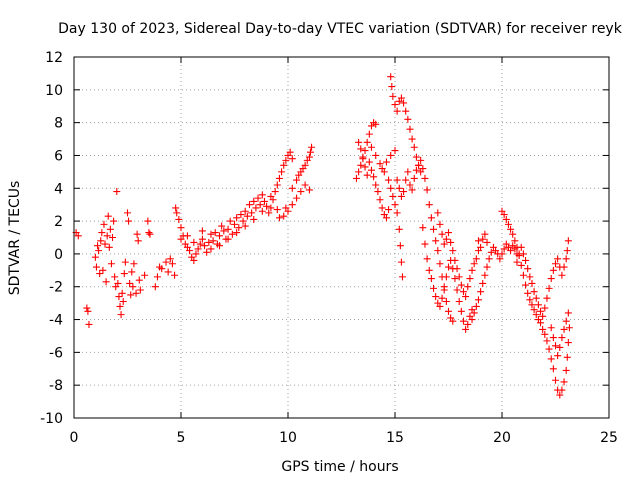  What do you see at coordinates (181, 438) in the screenshot?
I see `x-tick-label: 5` at bounding box center [181, 438].